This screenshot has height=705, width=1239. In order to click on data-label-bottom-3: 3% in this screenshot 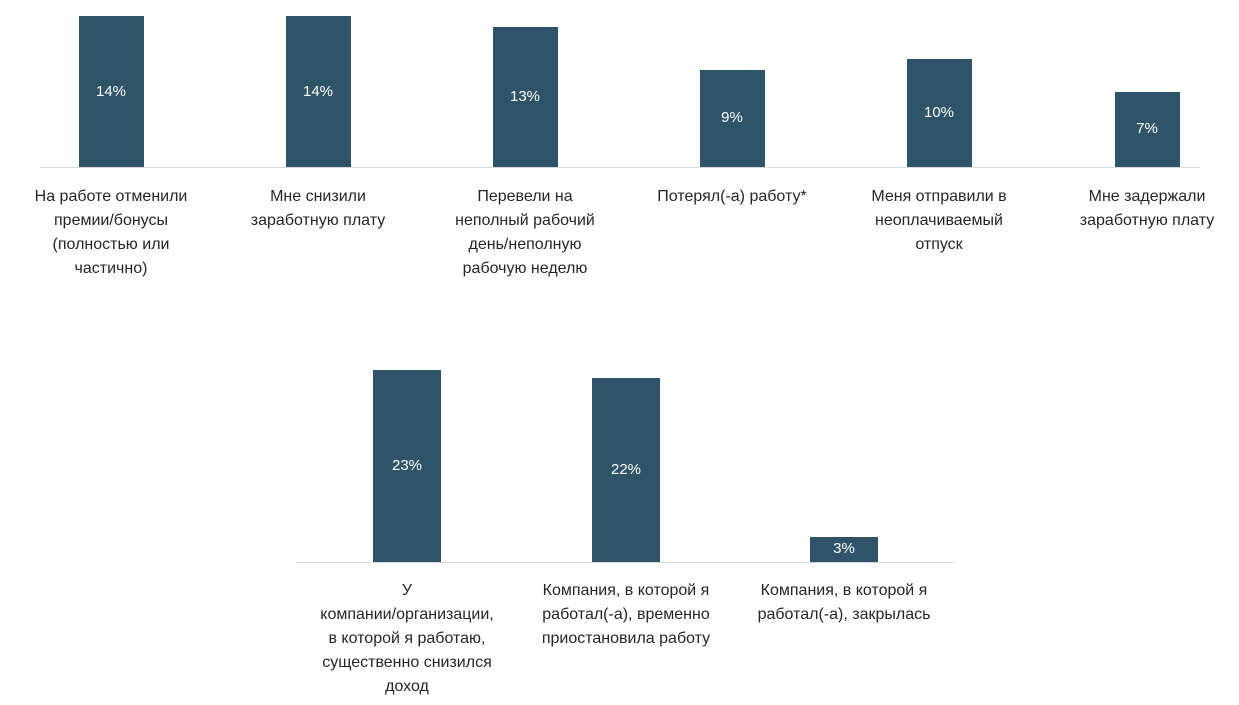, I will do `click(844, 549)`.